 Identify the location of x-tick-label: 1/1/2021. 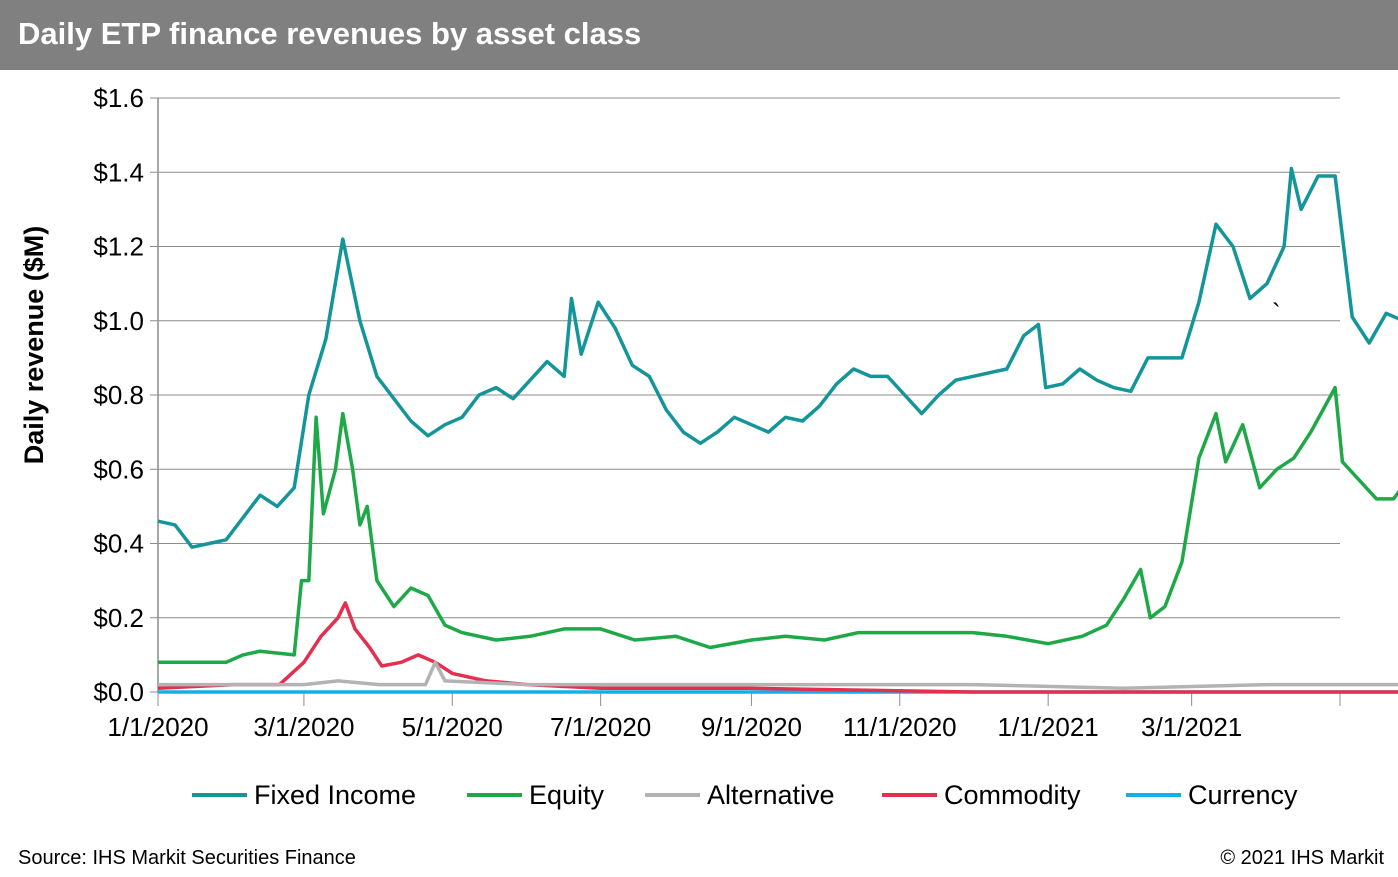
(1048, 727).